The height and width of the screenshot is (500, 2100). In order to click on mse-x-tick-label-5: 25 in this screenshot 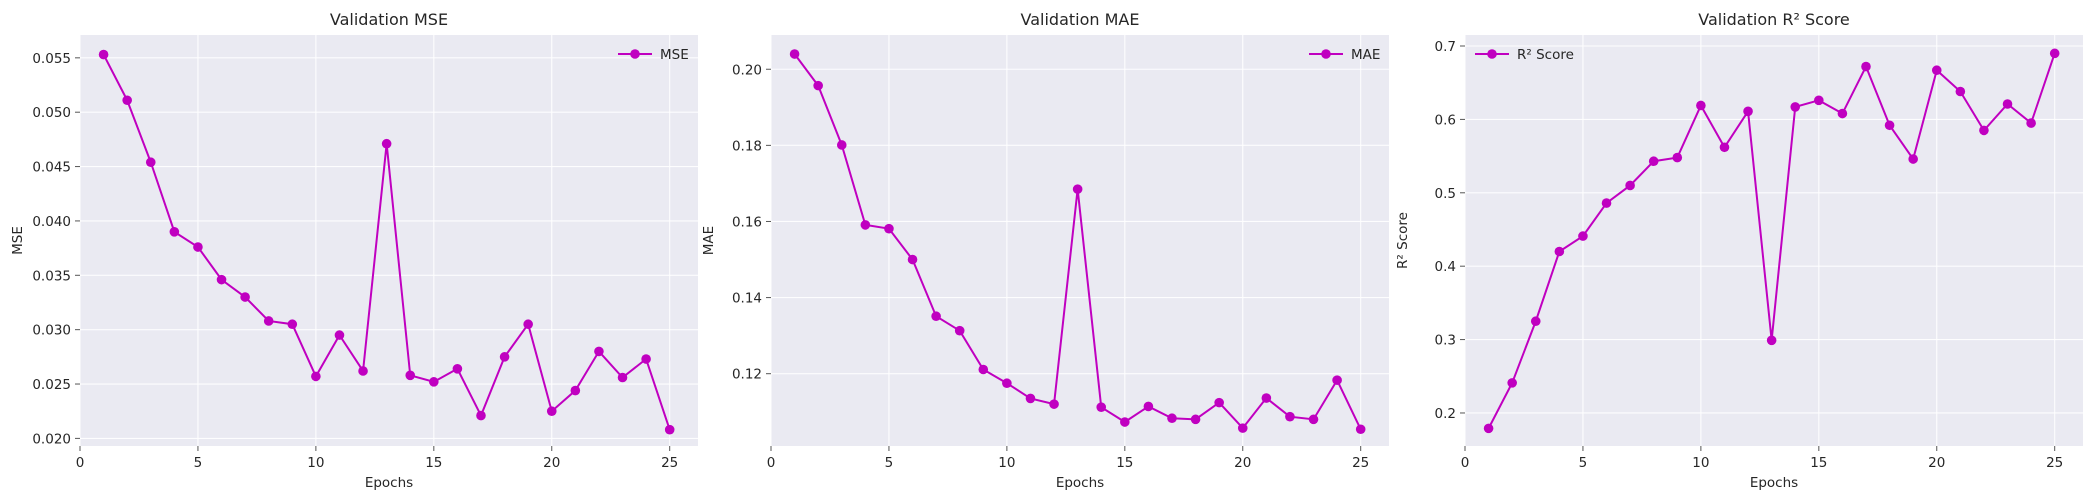, I will do `click(669, 463)`.